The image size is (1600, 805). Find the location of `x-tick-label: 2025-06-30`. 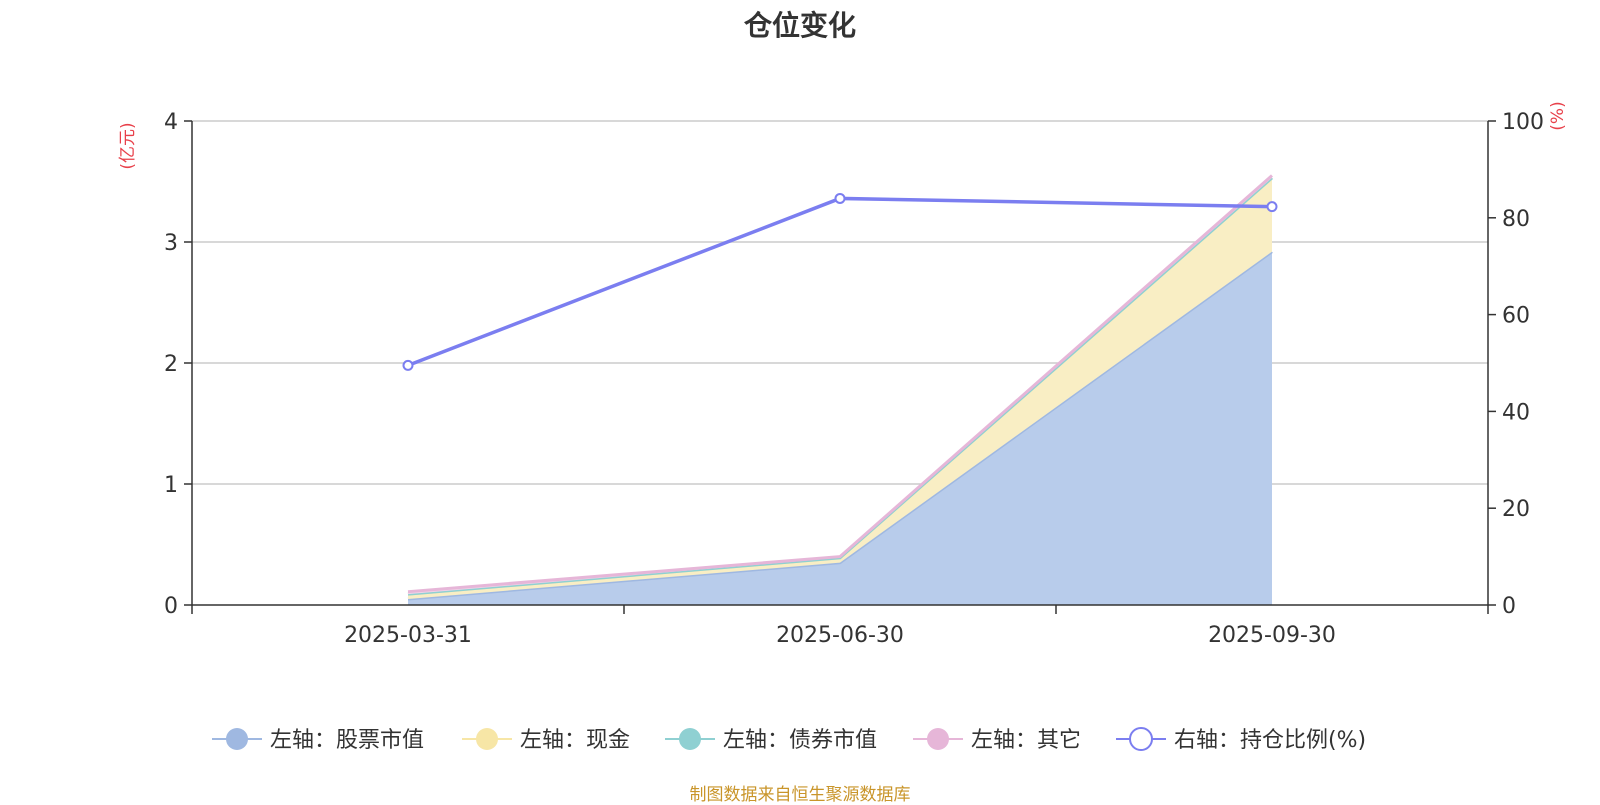

x-tick-label: 2025-06-30 is located at coordinates (840, 635).